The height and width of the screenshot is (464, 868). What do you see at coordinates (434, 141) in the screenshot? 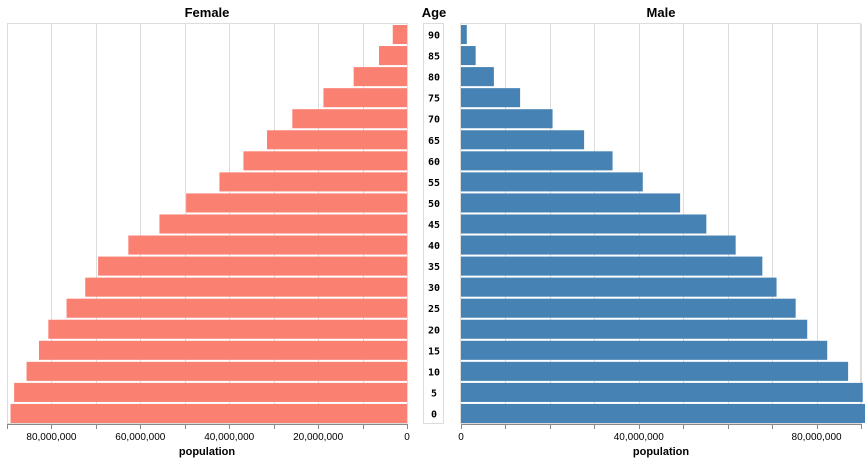
I see `age-label-65: 65` at bounding box center [434, 141].